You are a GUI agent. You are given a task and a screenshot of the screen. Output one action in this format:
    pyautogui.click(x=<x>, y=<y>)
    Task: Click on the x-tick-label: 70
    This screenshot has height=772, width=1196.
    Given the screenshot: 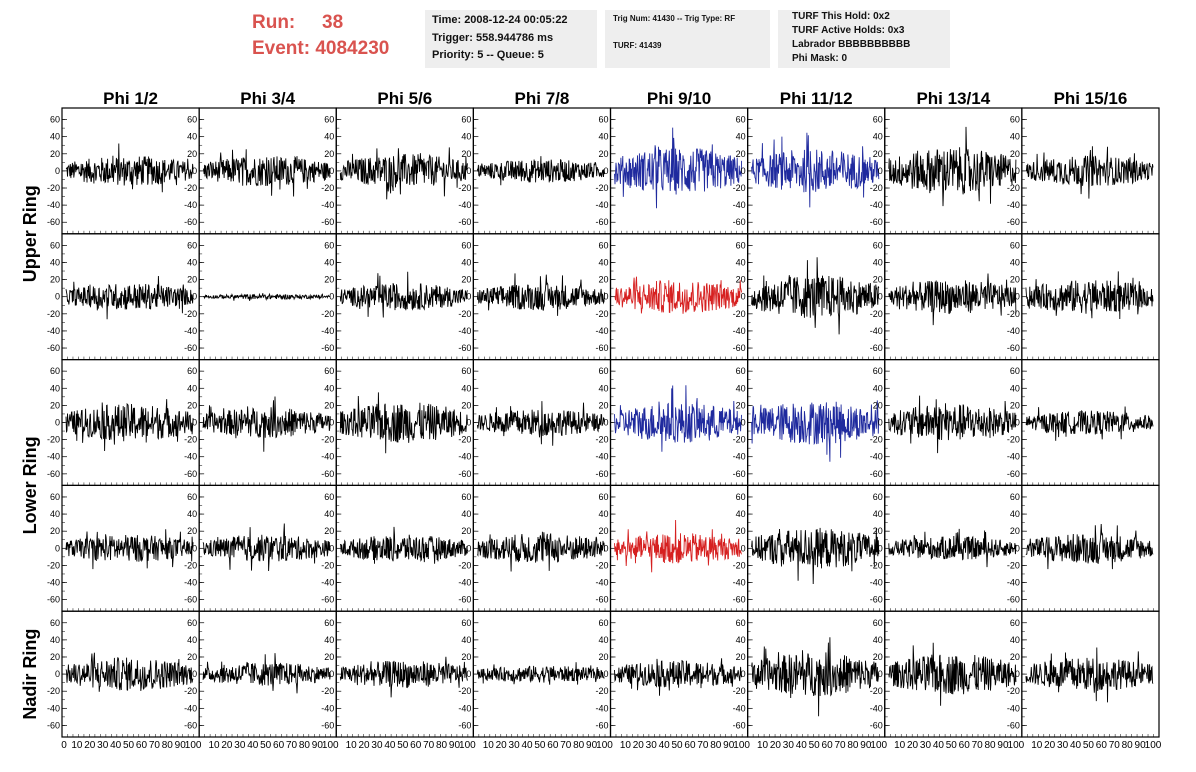 What is the action you would take?
    pyautogui.click(x=840, y=745)
    